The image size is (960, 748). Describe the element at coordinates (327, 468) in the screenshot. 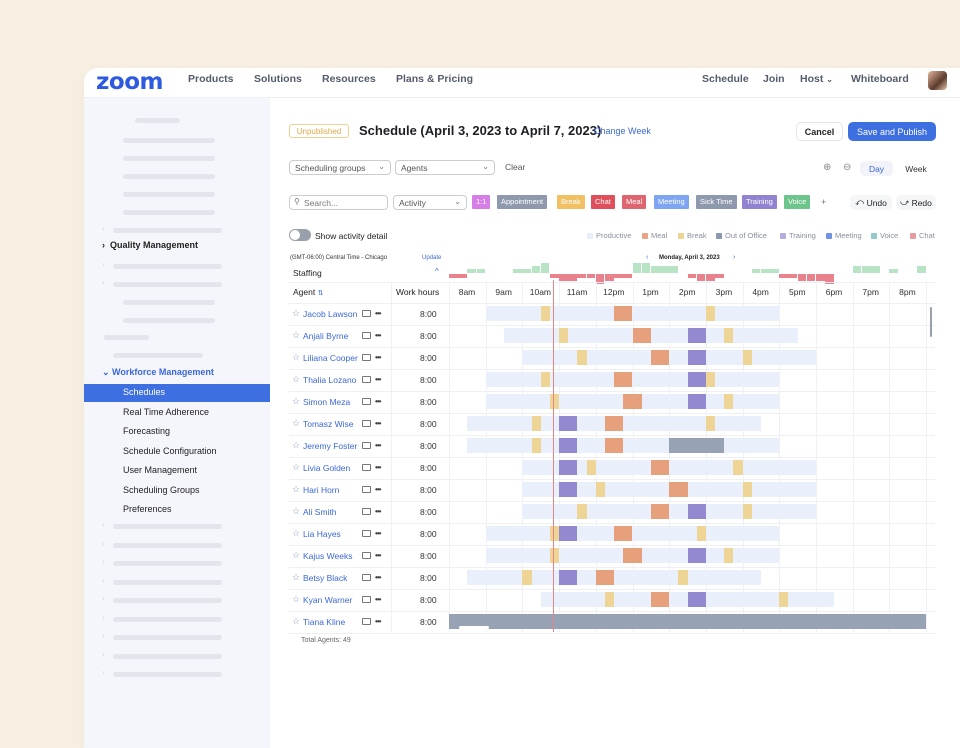

I see `agent-name-link: Livia Golden` at that location.